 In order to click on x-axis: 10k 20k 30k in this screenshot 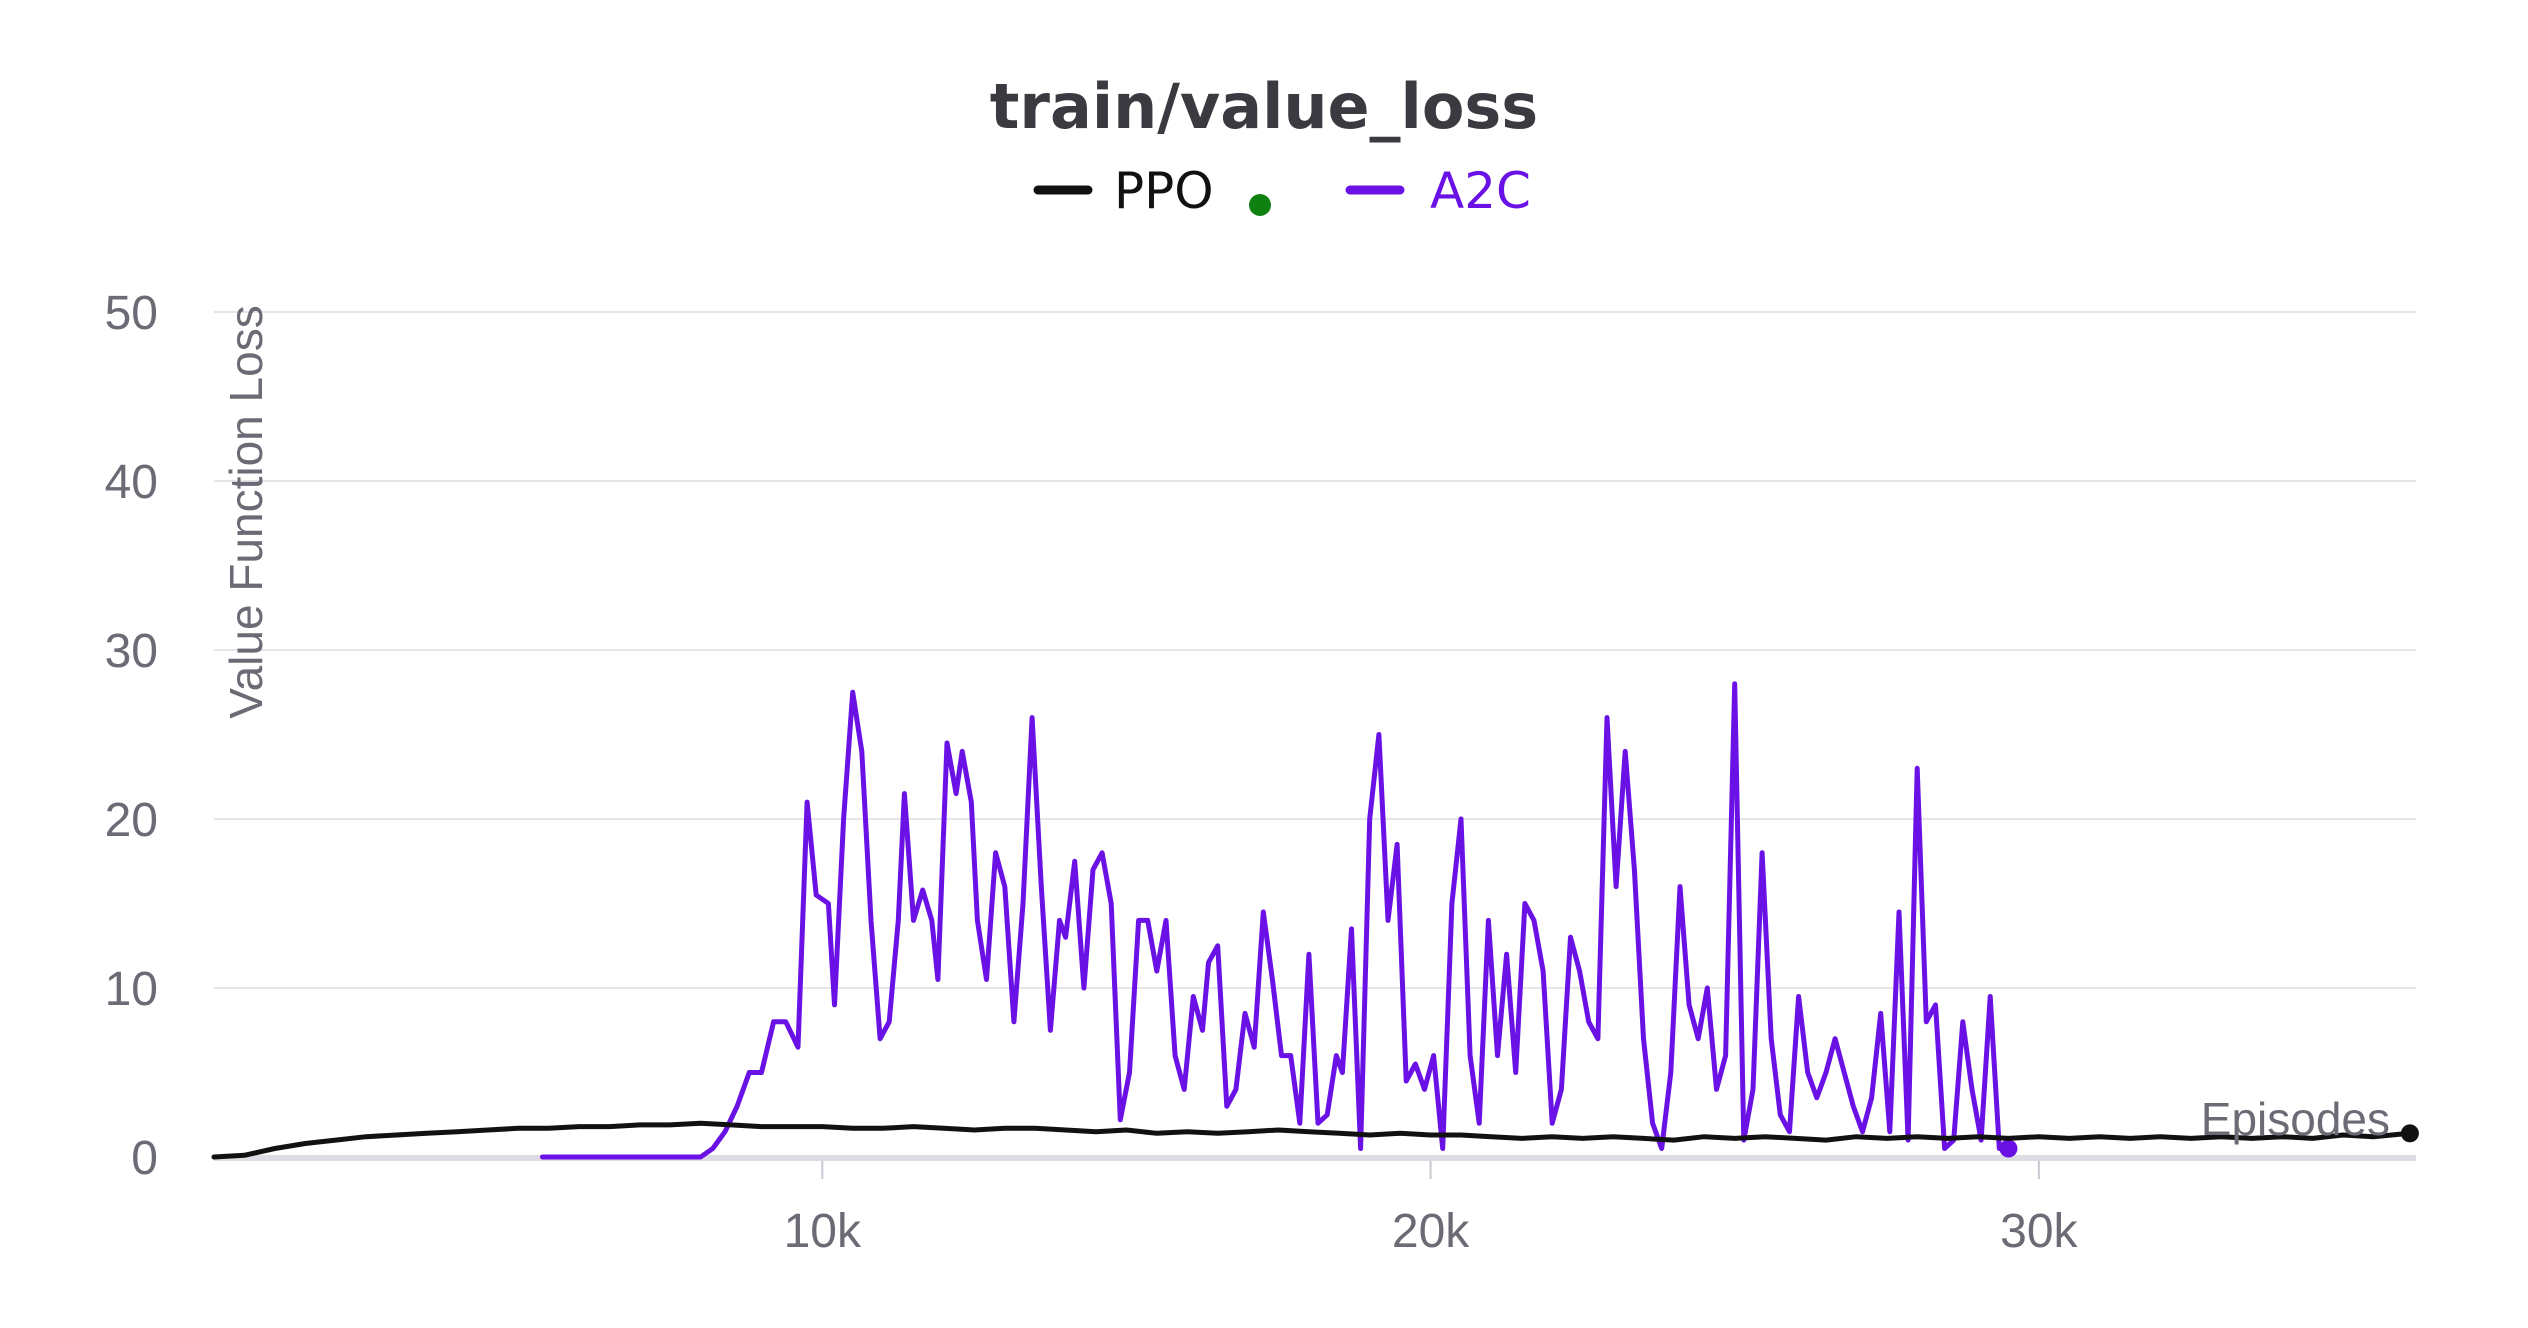, I will do `click(1431, 1209)`.